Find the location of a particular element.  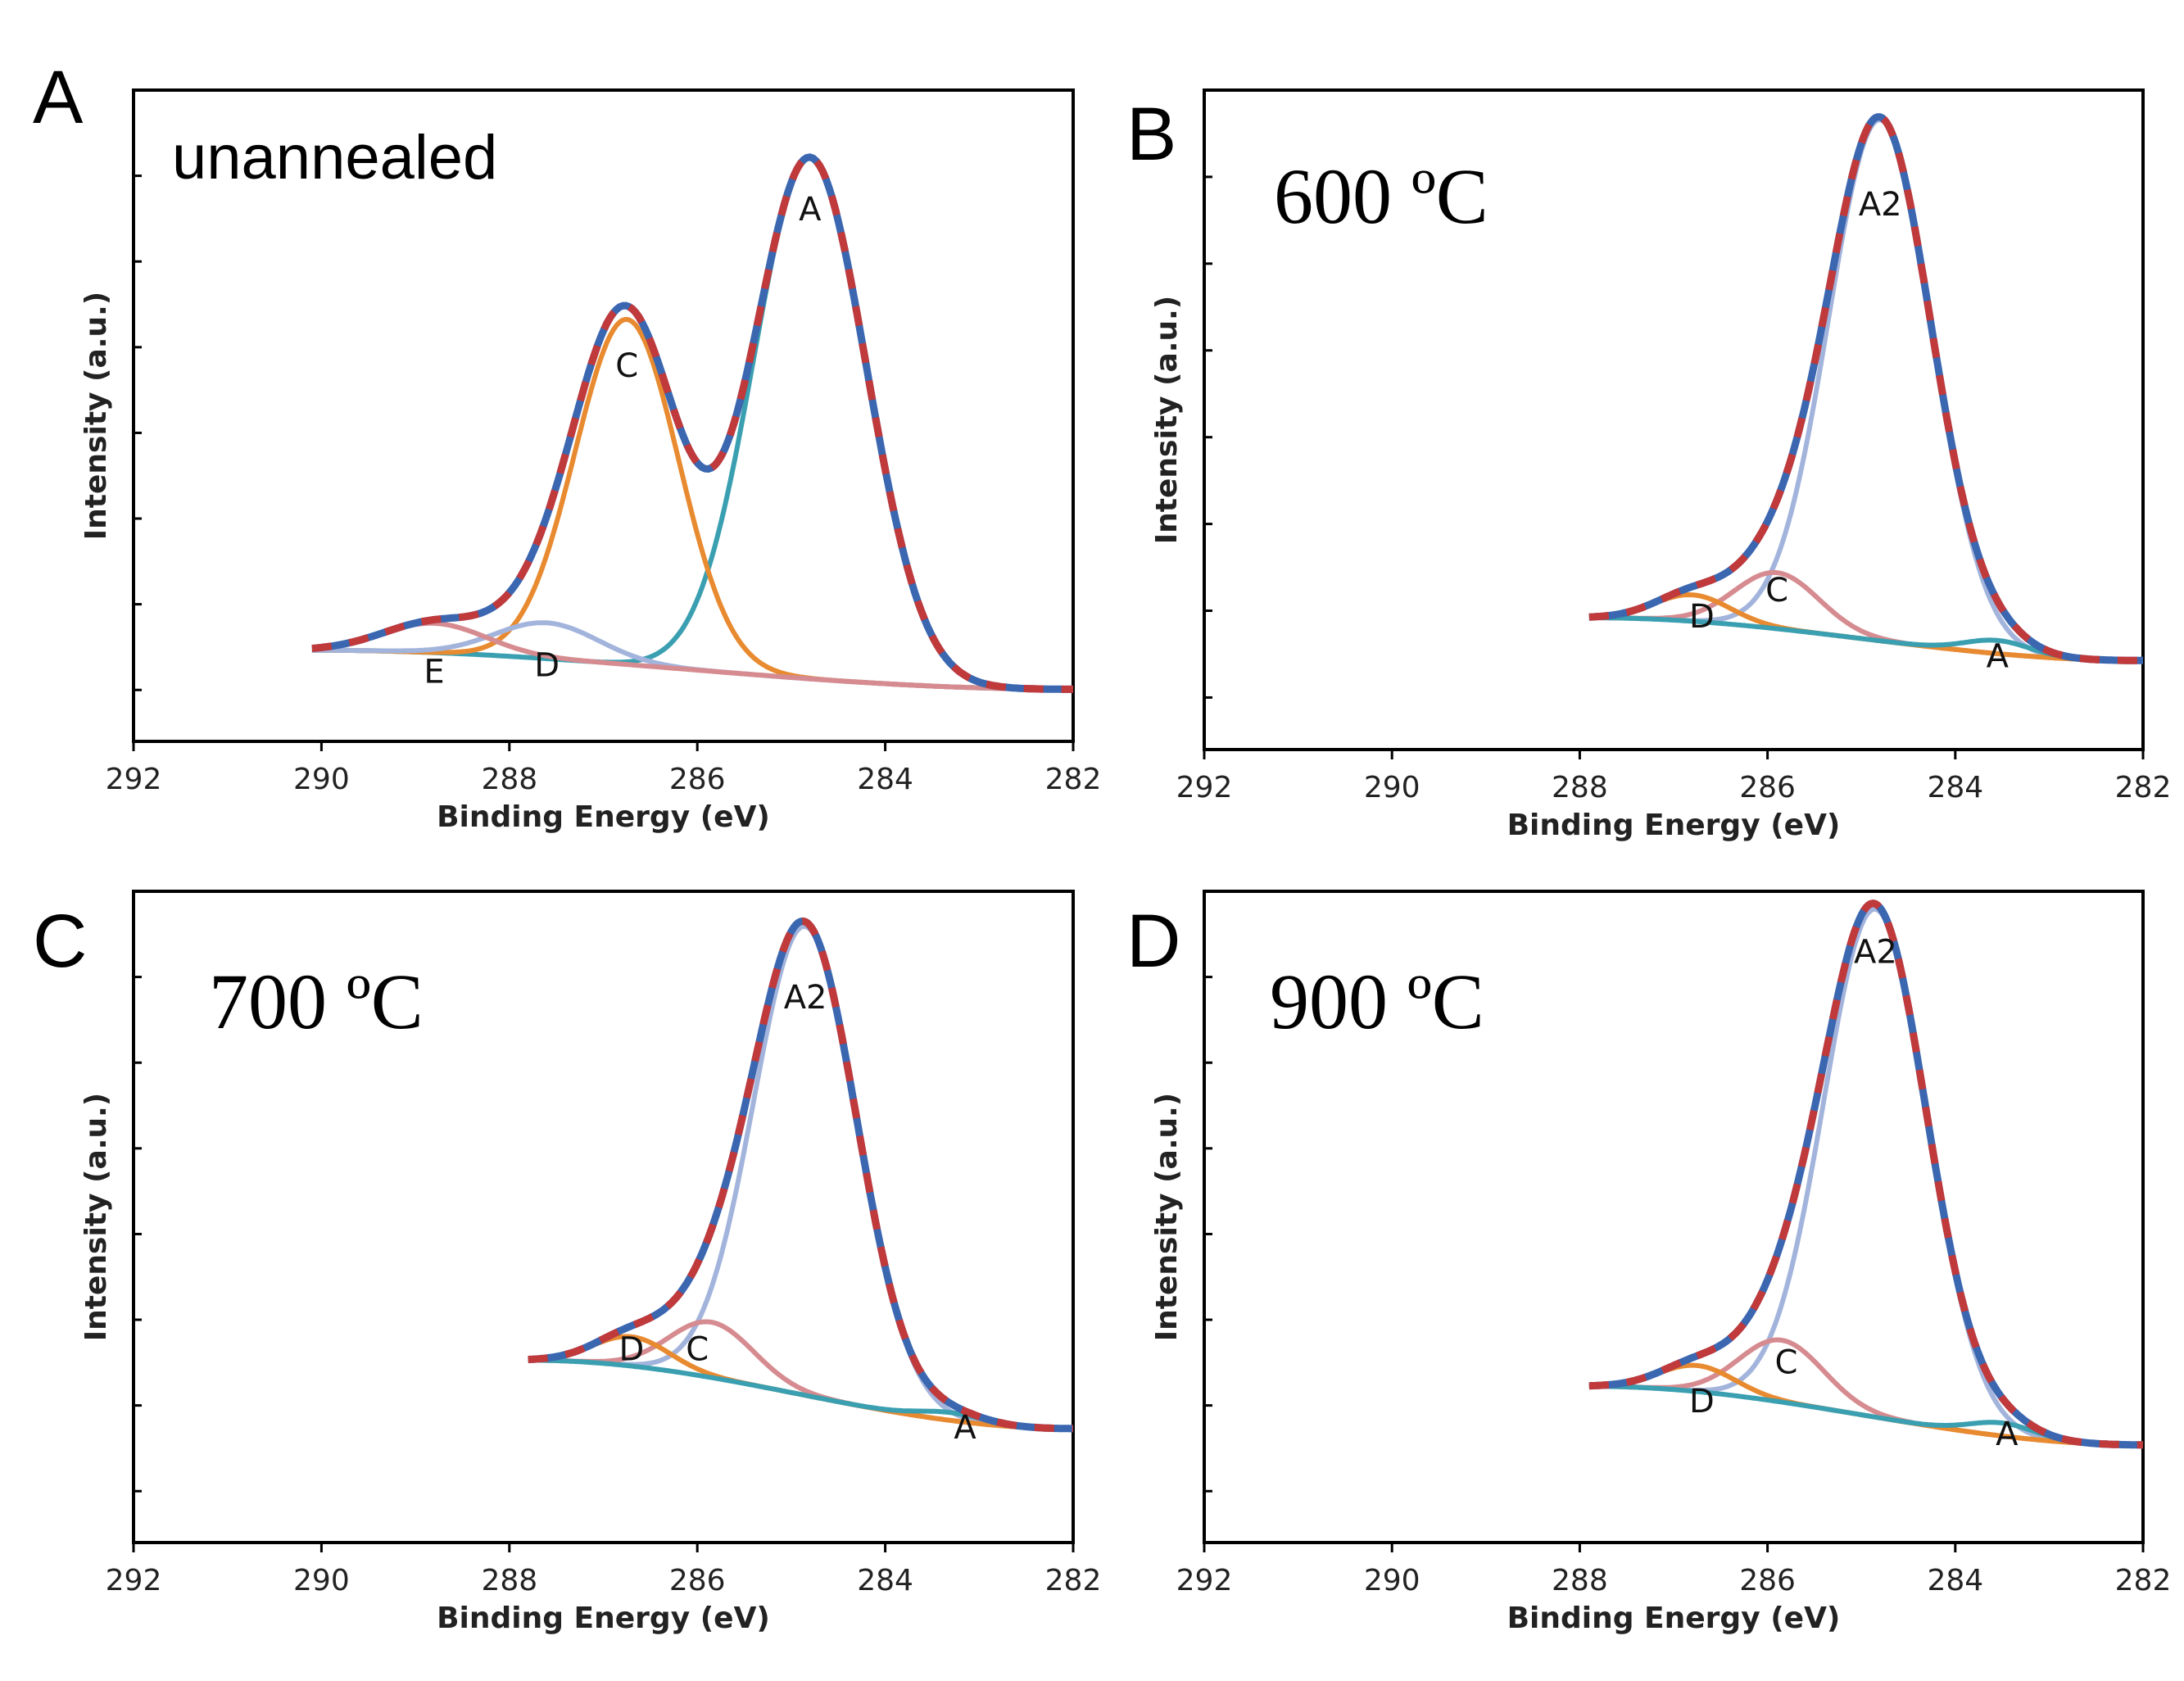

panel-letter-a: A is located at coordinates (58, 97).